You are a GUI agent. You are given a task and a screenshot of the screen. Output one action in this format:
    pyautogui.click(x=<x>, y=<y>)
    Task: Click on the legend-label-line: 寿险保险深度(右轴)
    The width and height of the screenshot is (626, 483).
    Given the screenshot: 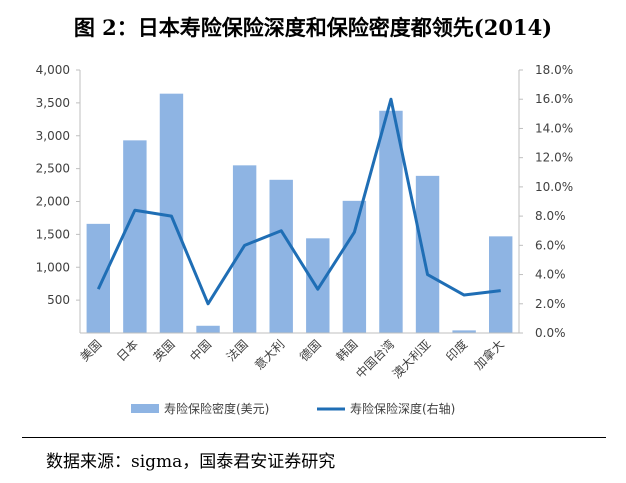 What is the action you would take?
    pyautogui.click(x=402, y=408)
    